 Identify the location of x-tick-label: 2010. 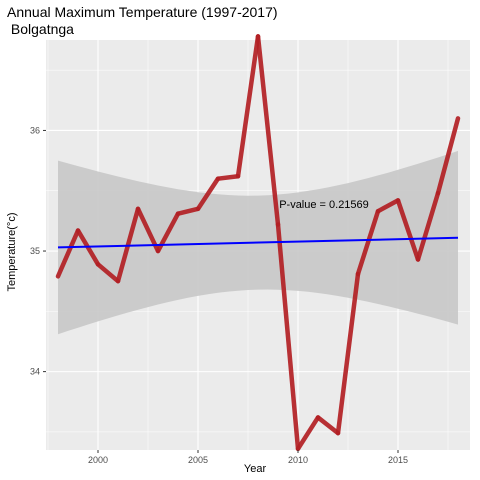
(298, 460).